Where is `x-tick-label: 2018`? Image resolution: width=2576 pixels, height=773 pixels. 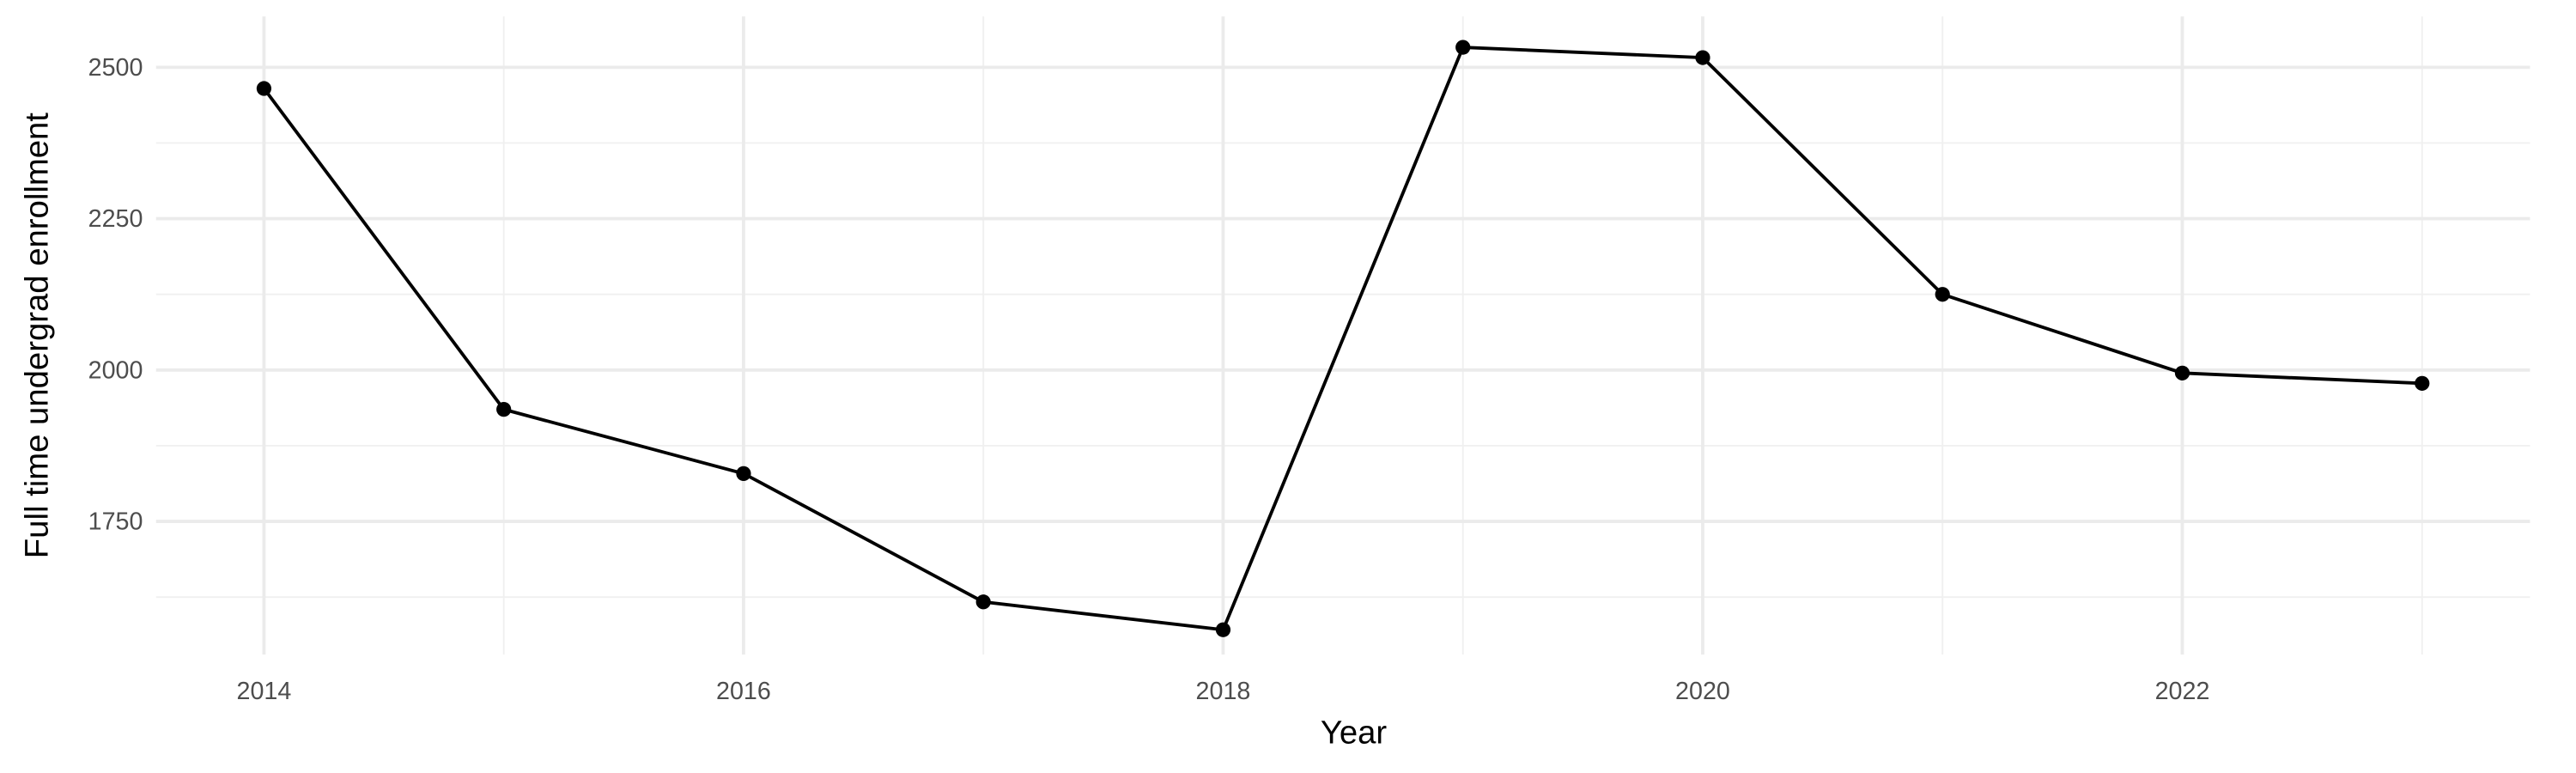 x-tick-label: 2018 is located at coordinates (1224, 691).